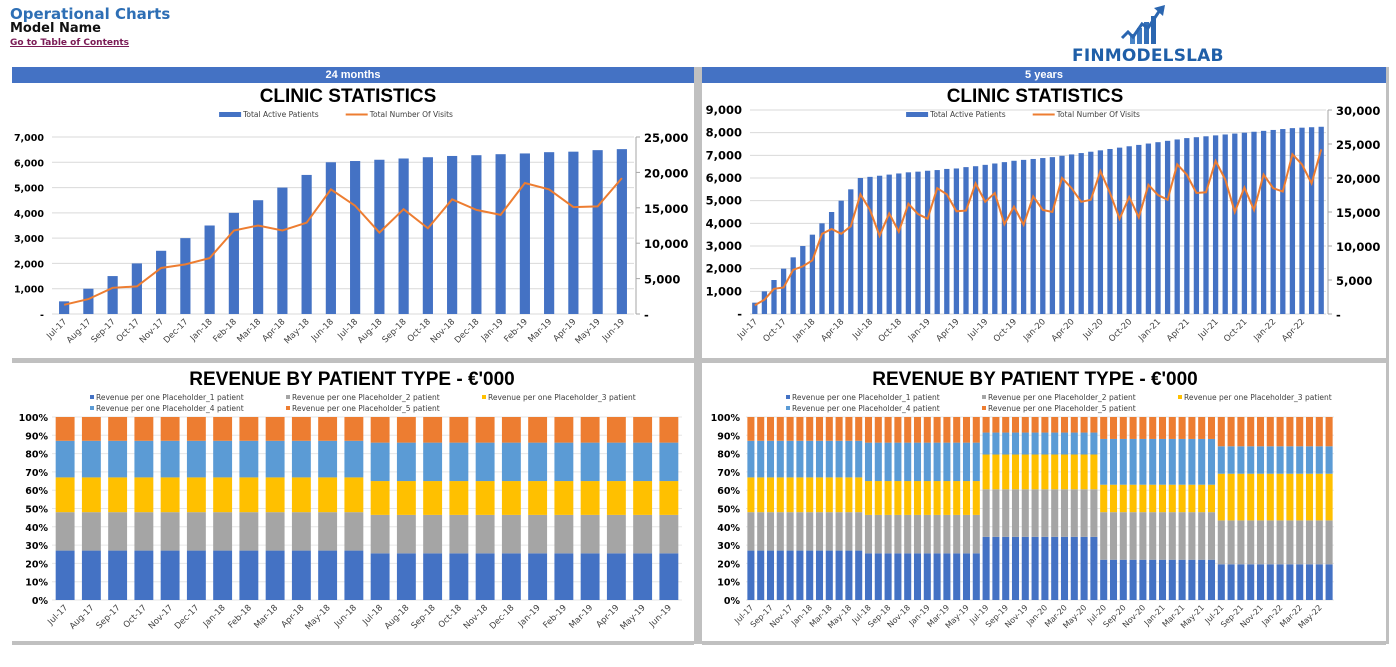 The width and height of the screenshot is (1396, 667). I want to click on y-tick-label: 90%, so click(728, 436).